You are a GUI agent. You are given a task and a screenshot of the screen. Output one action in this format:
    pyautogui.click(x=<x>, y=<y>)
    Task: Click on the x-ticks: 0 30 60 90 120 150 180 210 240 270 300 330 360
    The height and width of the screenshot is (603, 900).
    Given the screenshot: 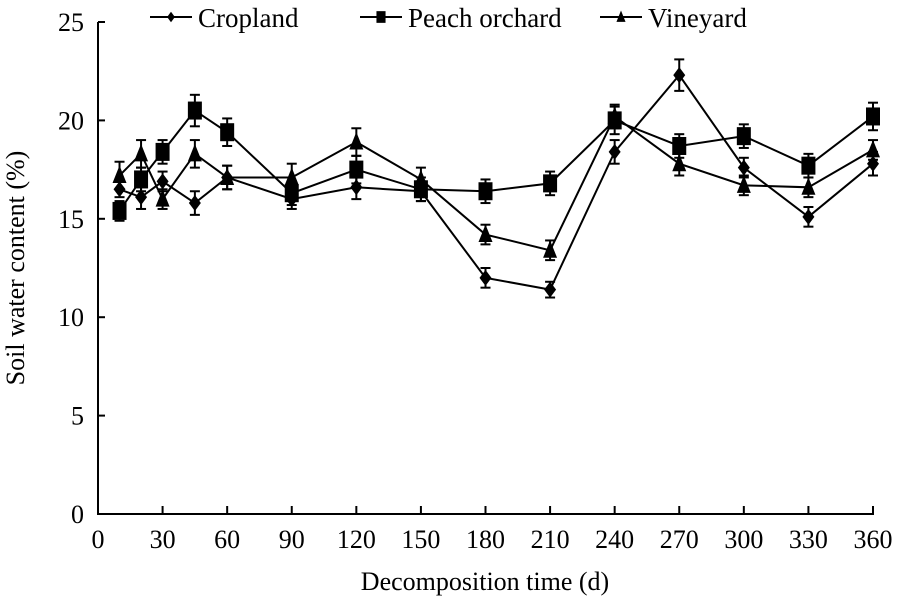 What is the action you would take?
    pyautogui.click(x=492, y=530)
    